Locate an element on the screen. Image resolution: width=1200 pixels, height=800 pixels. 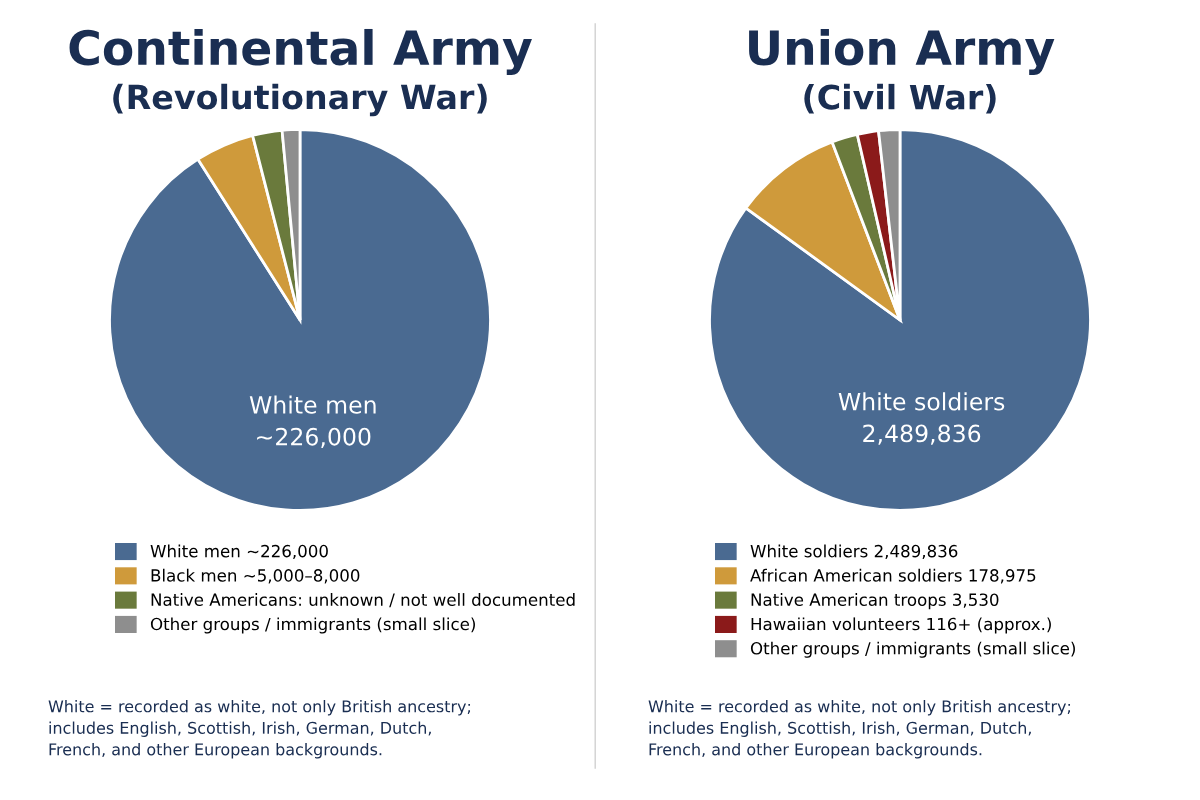
chart-title: Continental Army is located at coordinates (300, 52).